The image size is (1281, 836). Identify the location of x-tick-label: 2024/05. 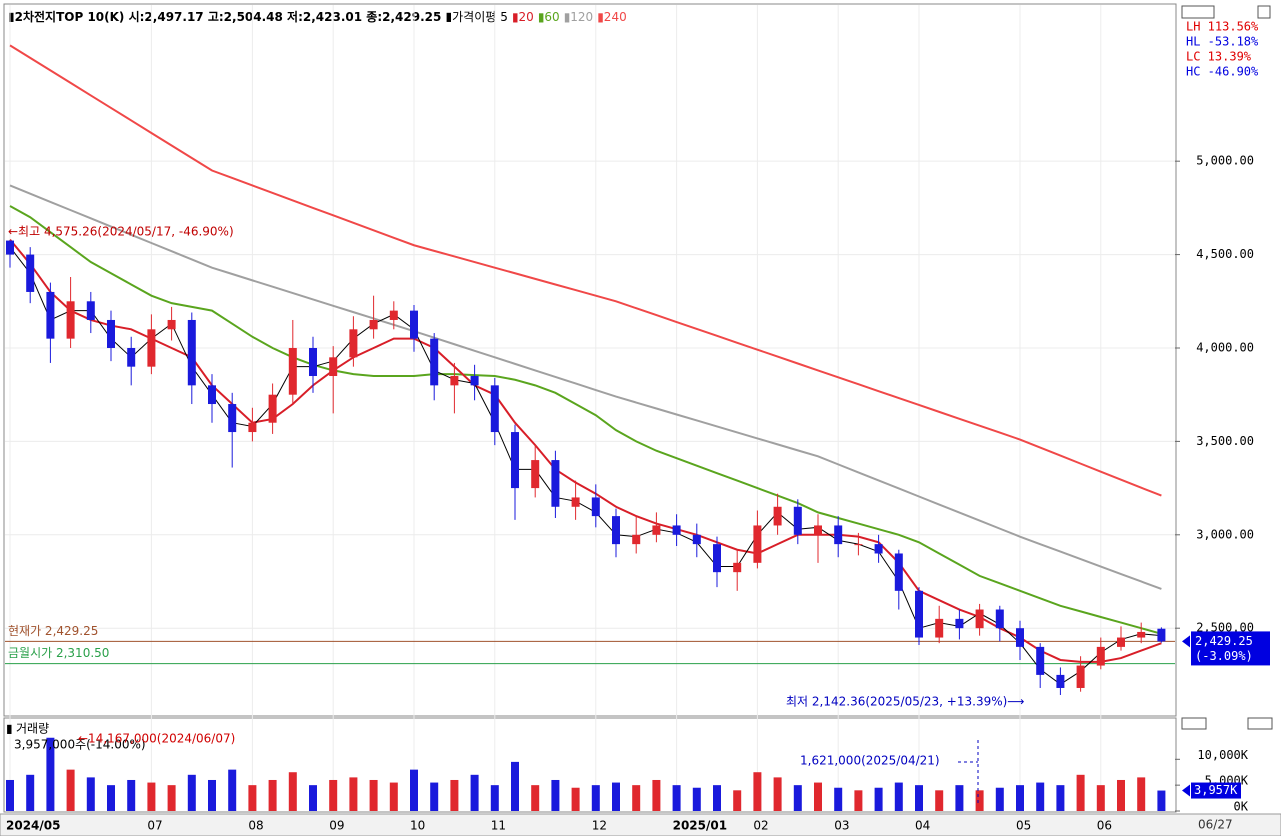
(33, 826).